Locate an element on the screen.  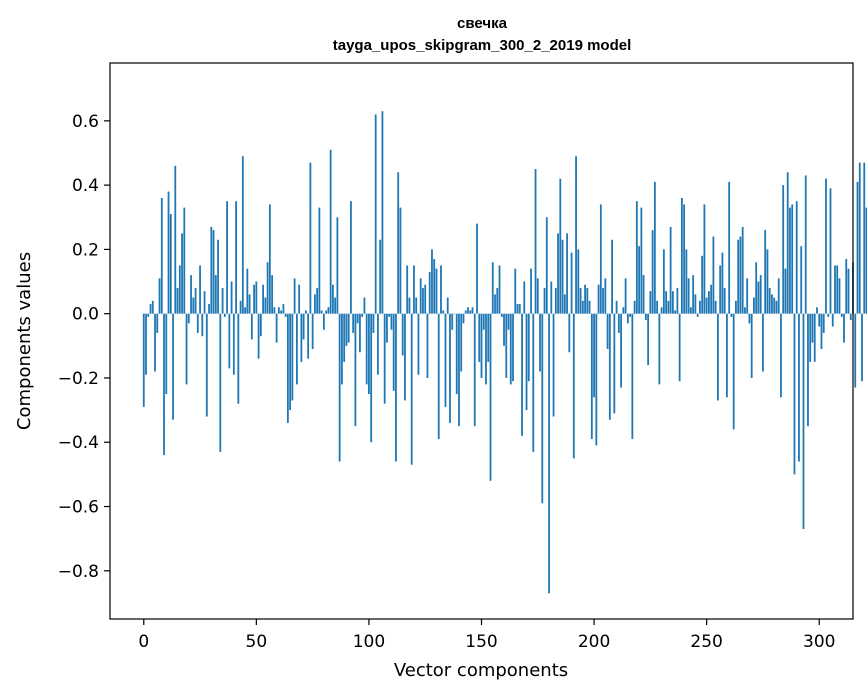
x-axis-ticks: 0 50 100 150 200 250 300 is located at coordinates (486, 635).